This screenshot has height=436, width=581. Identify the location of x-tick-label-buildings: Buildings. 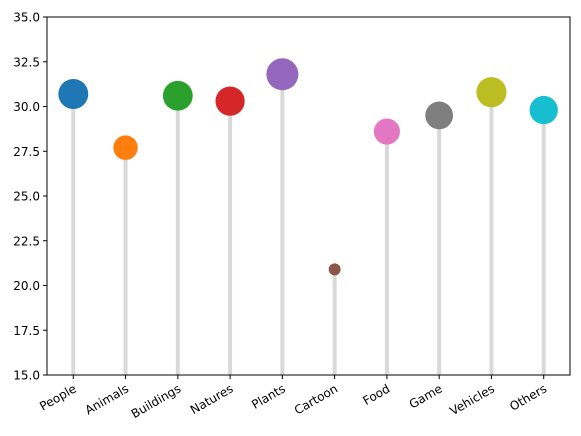
(156, 401).